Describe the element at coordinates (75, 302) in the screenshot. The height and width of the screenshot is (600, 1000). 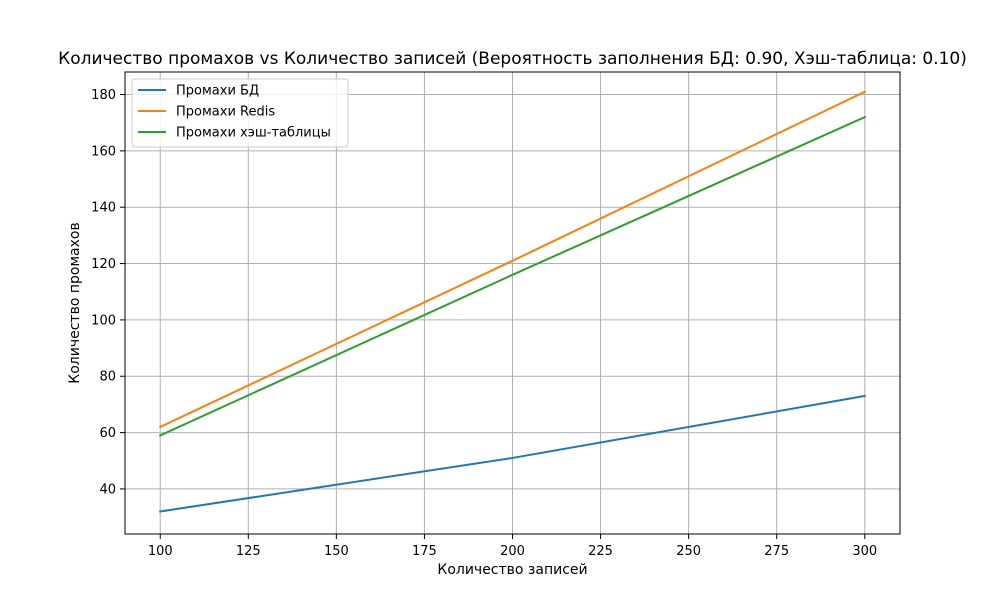
I see `y-axis-label: Количество промахов` at that location.